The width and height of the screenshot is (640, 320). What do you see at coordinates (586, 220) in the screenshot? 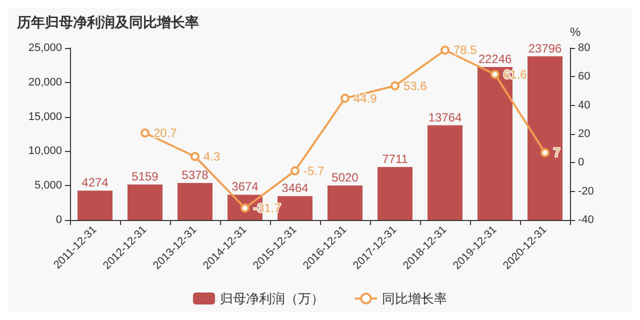
I see `y2-tick-label: -40` at bounding box center [586, 220].